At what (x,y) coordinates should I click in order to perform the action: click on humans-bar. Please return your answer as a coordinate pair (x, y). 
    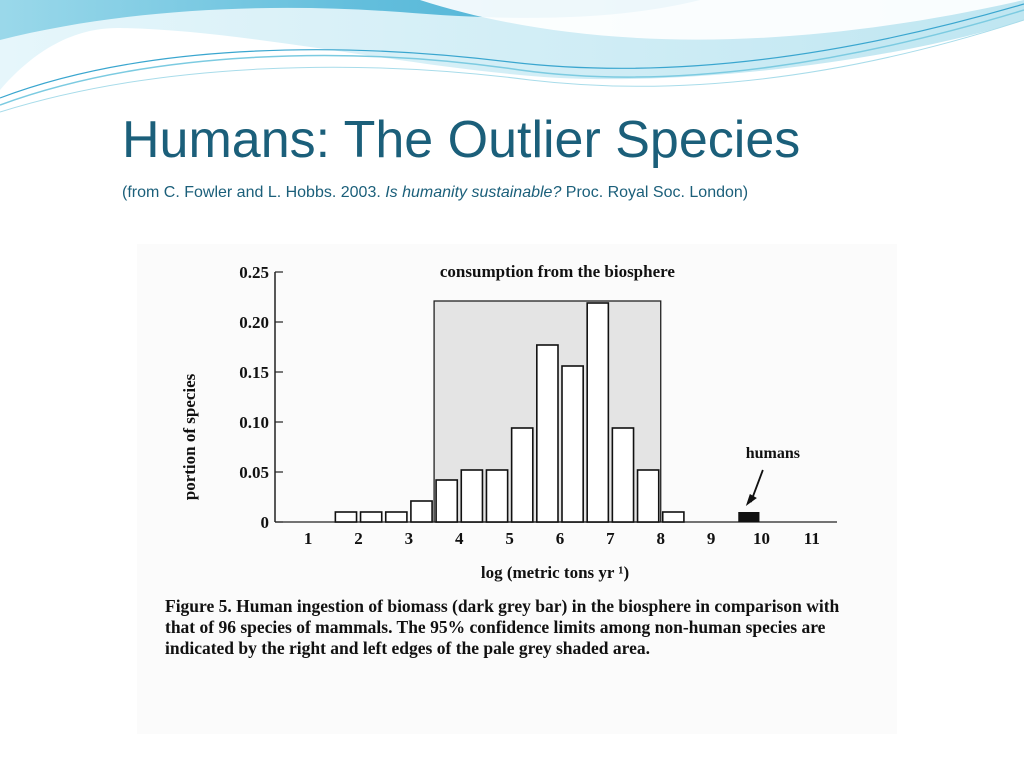
    Looking at the image, I should click on (749, 517).